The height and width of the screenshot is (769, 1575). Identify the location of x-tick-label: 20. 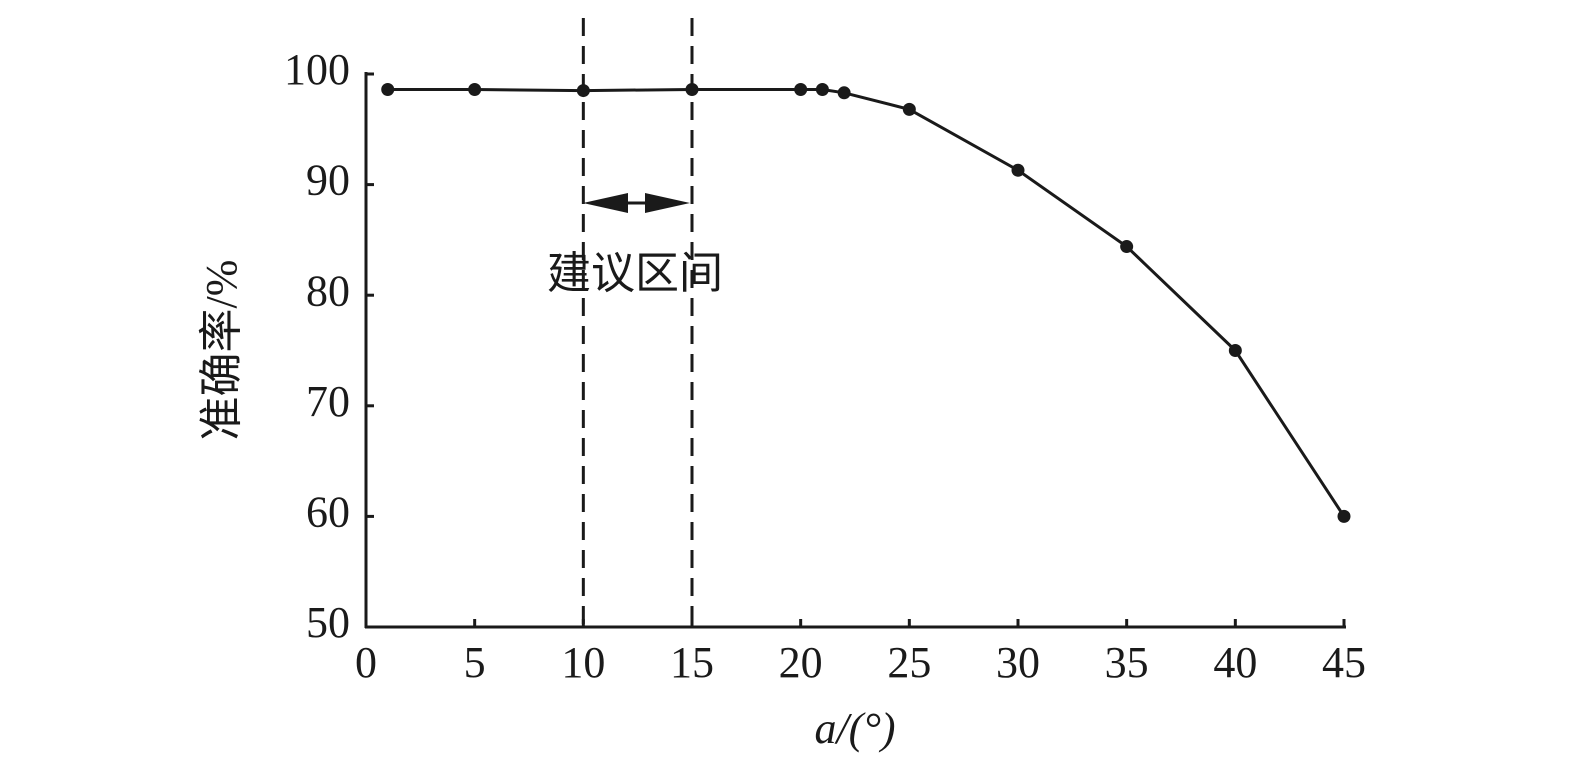
(801, 662).